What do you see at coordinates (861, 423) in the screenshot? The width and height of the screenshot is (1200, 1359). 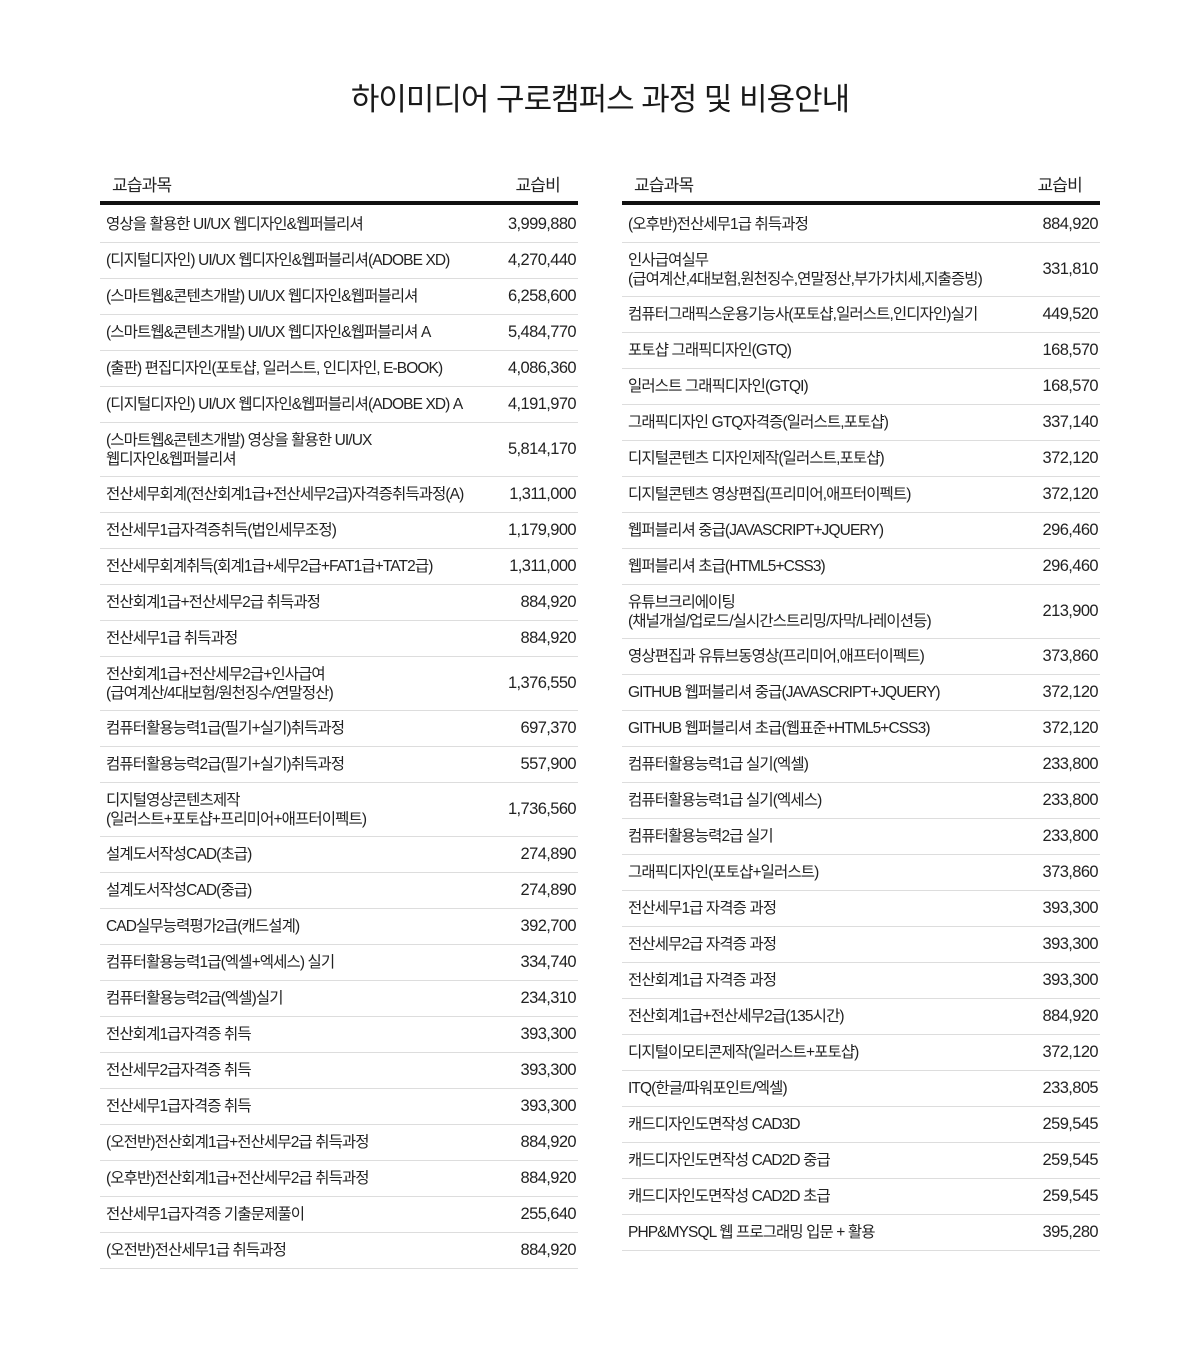 I see `table-row: 그래픽디자인 GTQ자격증(일러스트,포토샵) 337,140` at bounding box center [861, 423].